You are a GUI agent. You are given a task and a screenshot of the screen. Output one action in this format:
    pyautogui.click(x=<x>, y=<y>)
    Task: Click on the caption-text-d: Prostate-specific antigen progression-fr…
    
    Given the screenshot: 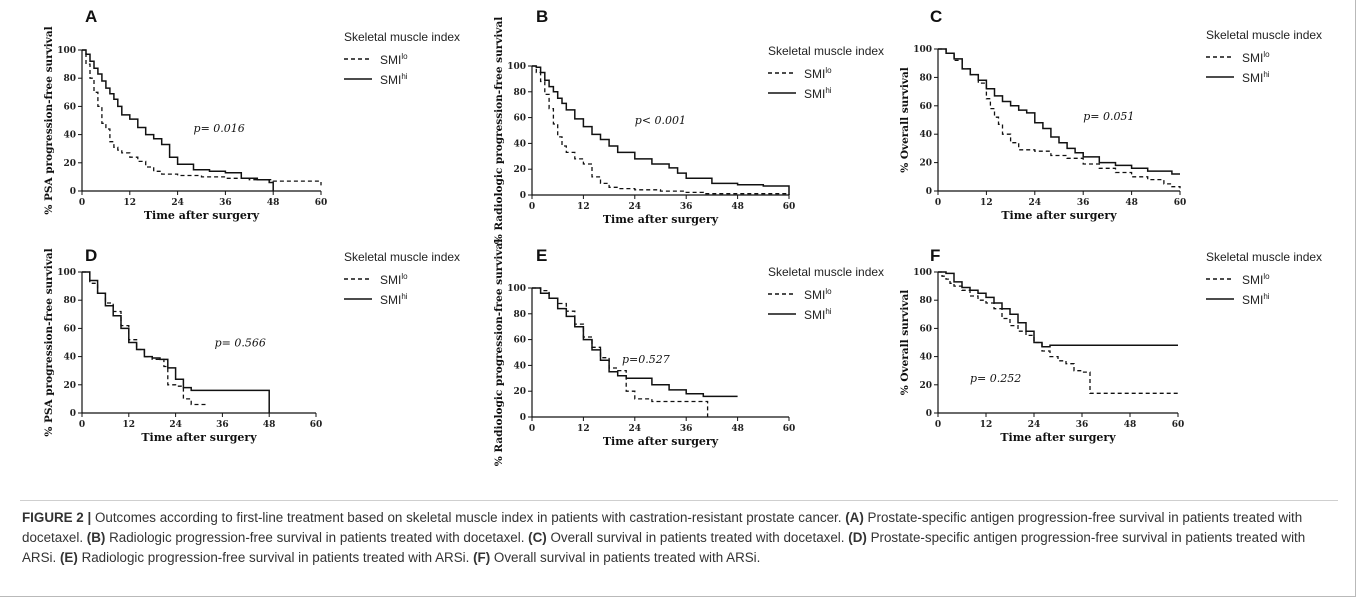 What is the action you would take?
    pyautogui.click(x=664, y=547)
    